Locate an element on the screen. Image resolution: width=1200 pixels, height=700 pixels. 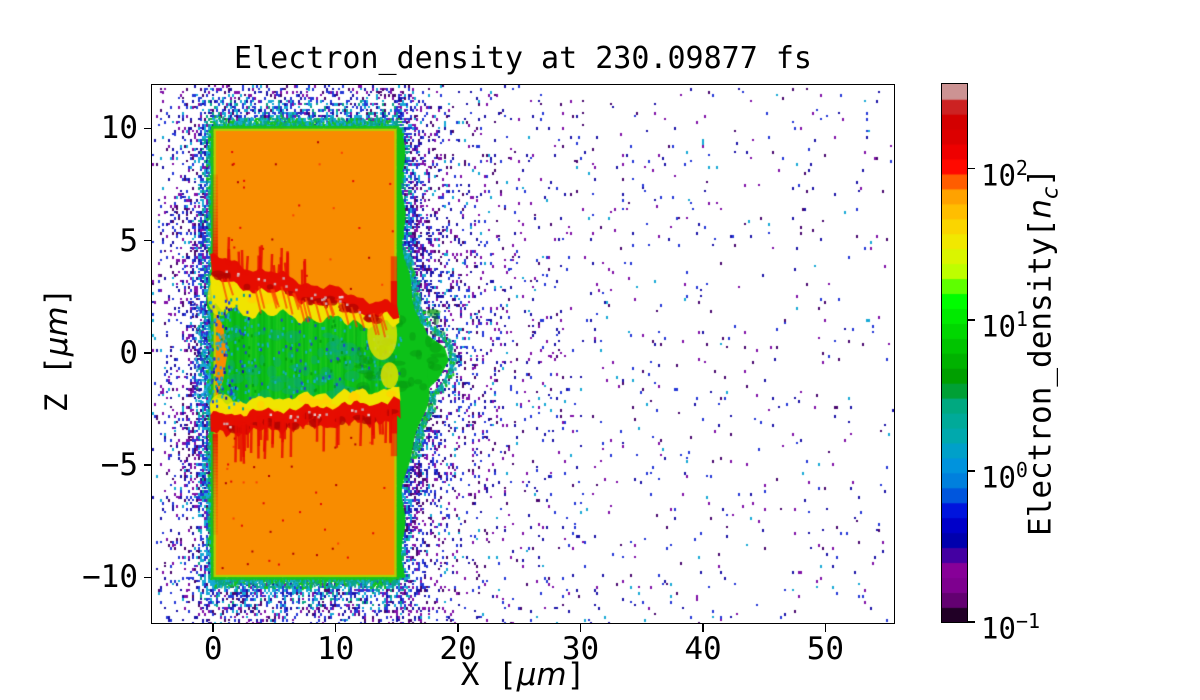
x-label-close: ] is located at coordinates (576, 675).